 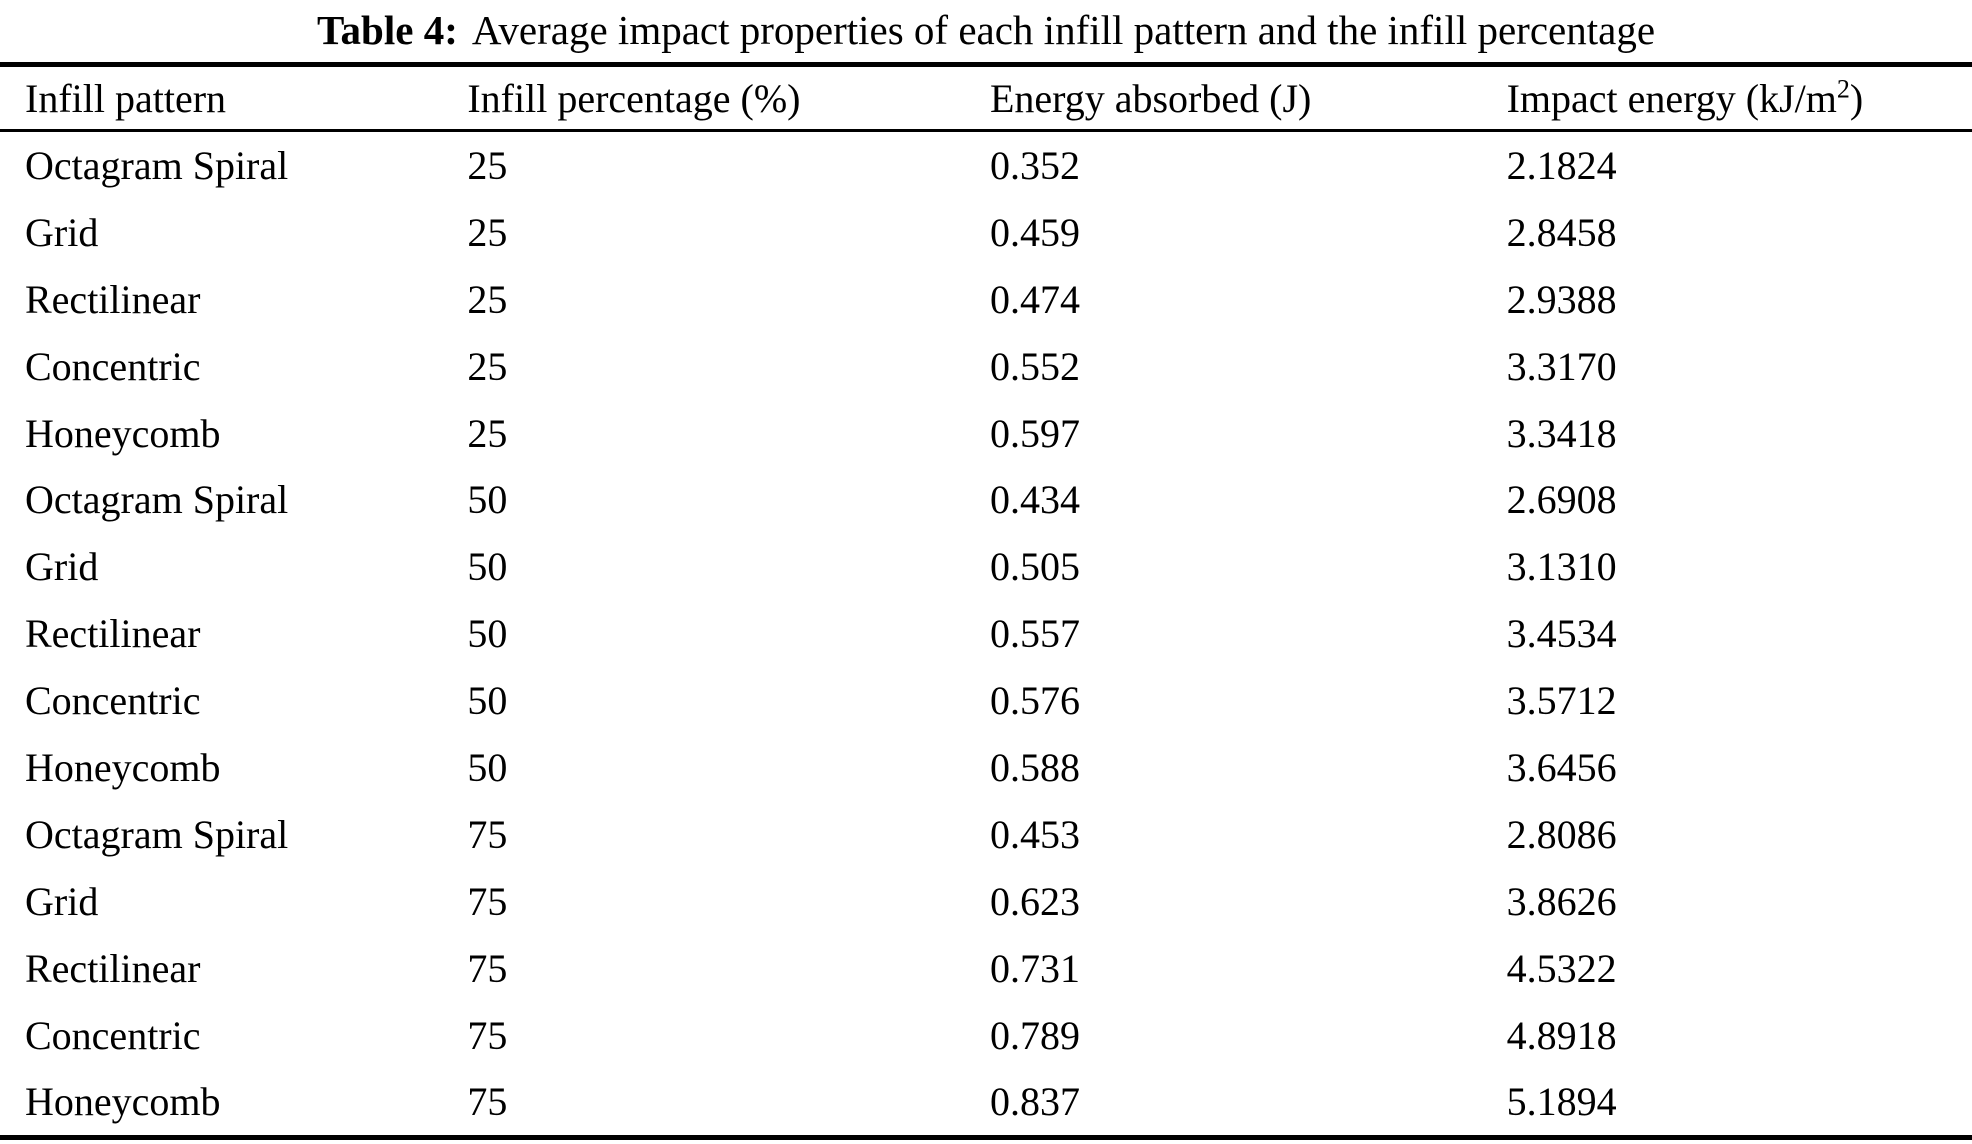 I want to click on table-row: Grid 75 0.623 3.8626, so click(x=986, y=901).